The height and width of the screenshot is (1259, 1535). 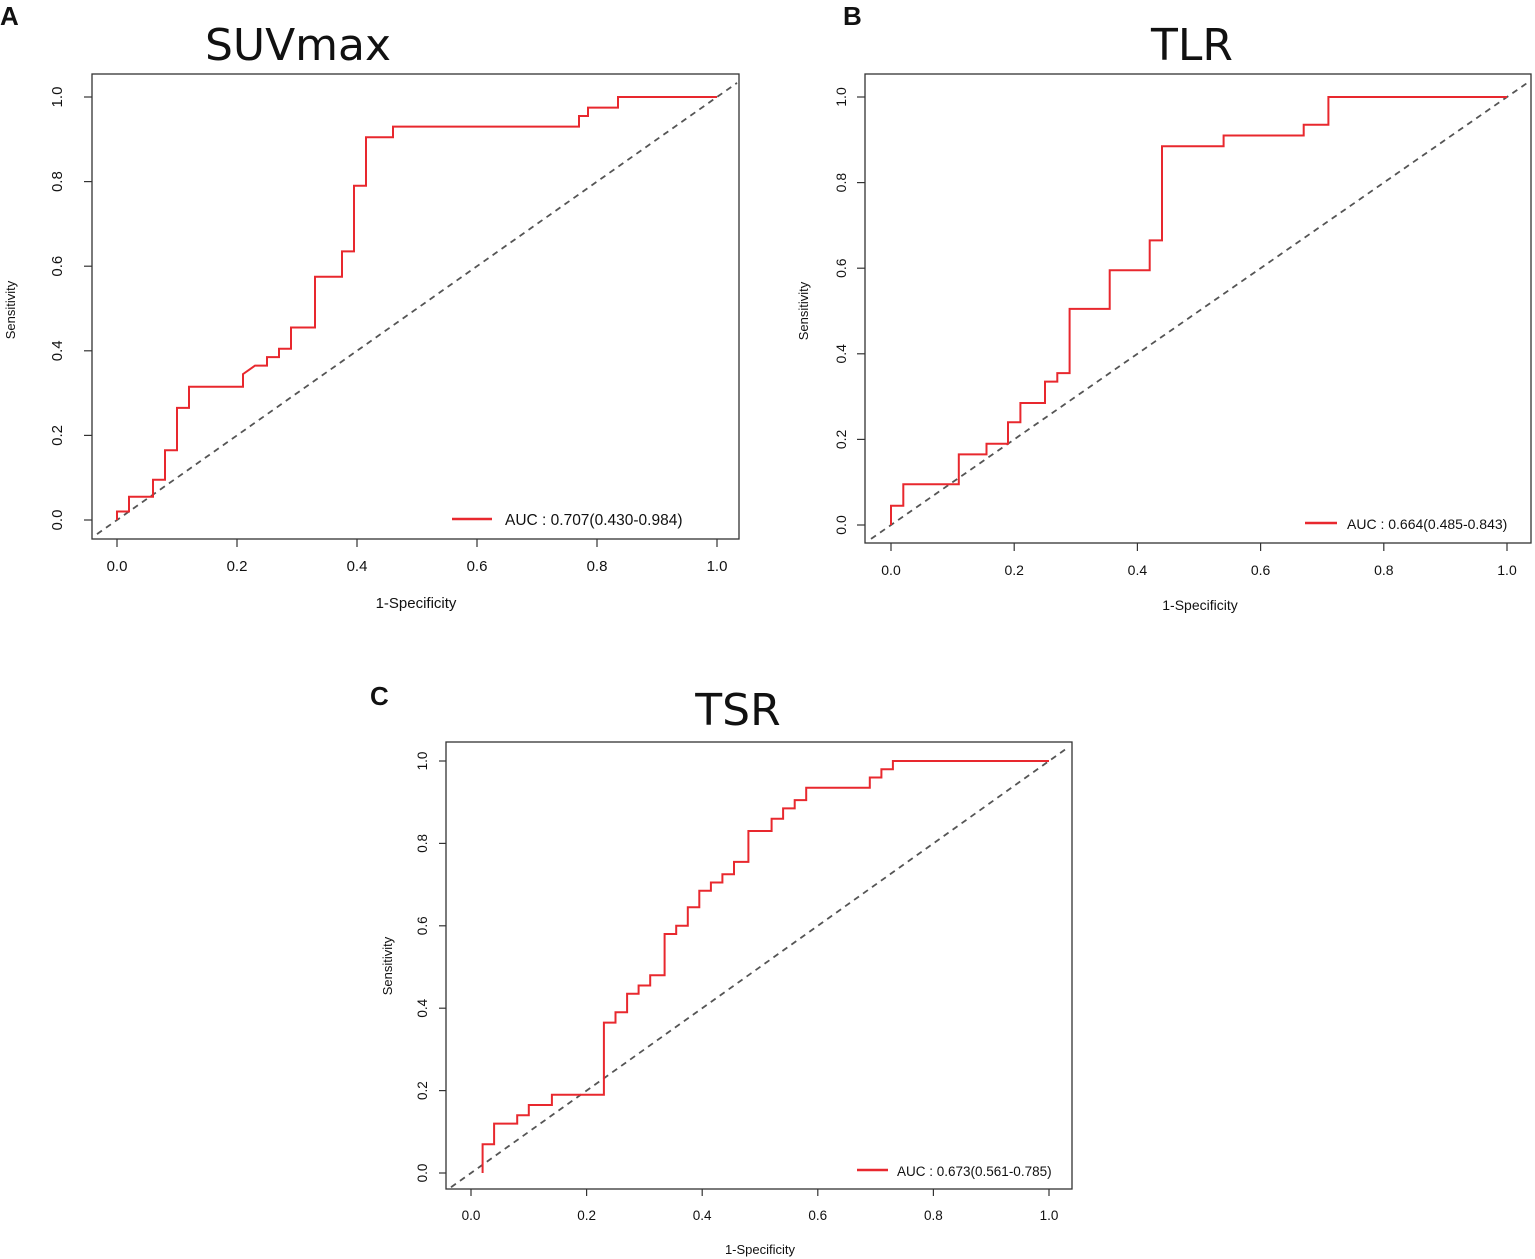 I want to click on roc-curve-tsr, so click(x=765, y=966).